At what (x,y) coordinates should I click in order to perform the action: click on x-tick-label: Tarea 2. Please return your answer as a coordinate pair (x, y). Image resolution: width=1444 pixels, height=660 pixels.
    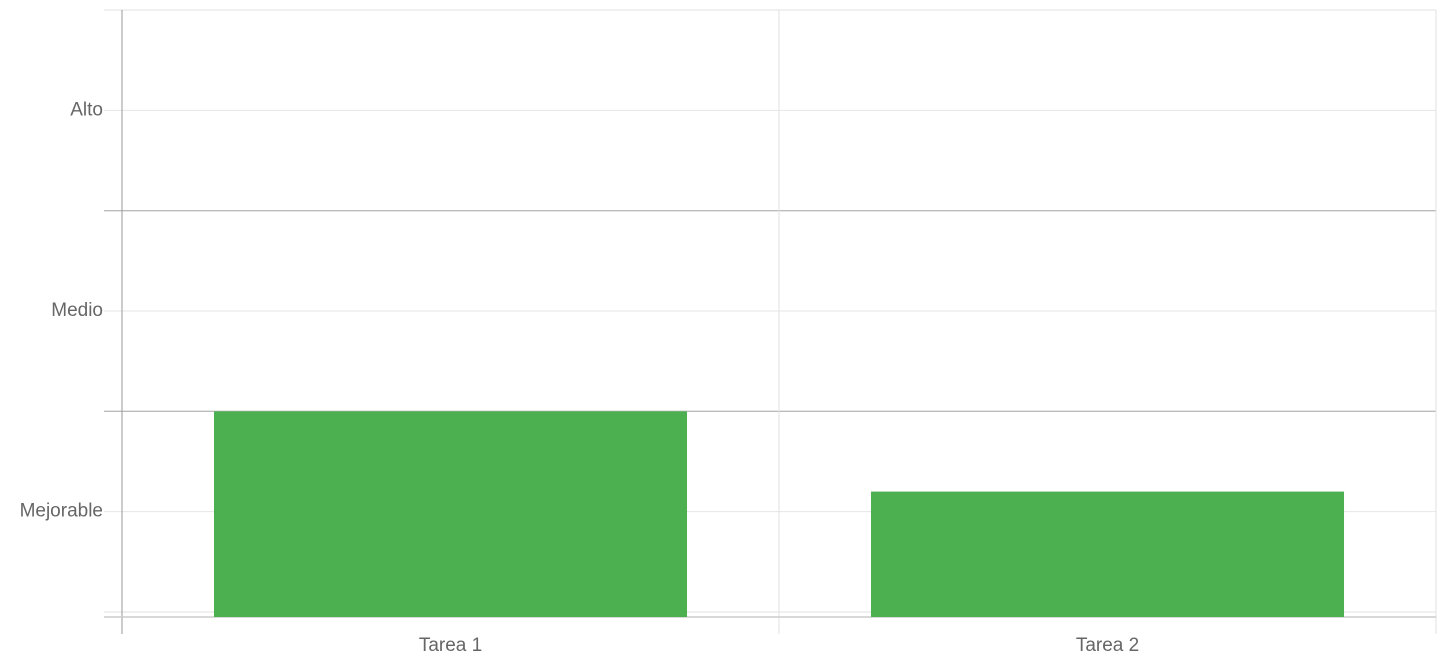
    Looking at the image, I should click on (1107, 645).